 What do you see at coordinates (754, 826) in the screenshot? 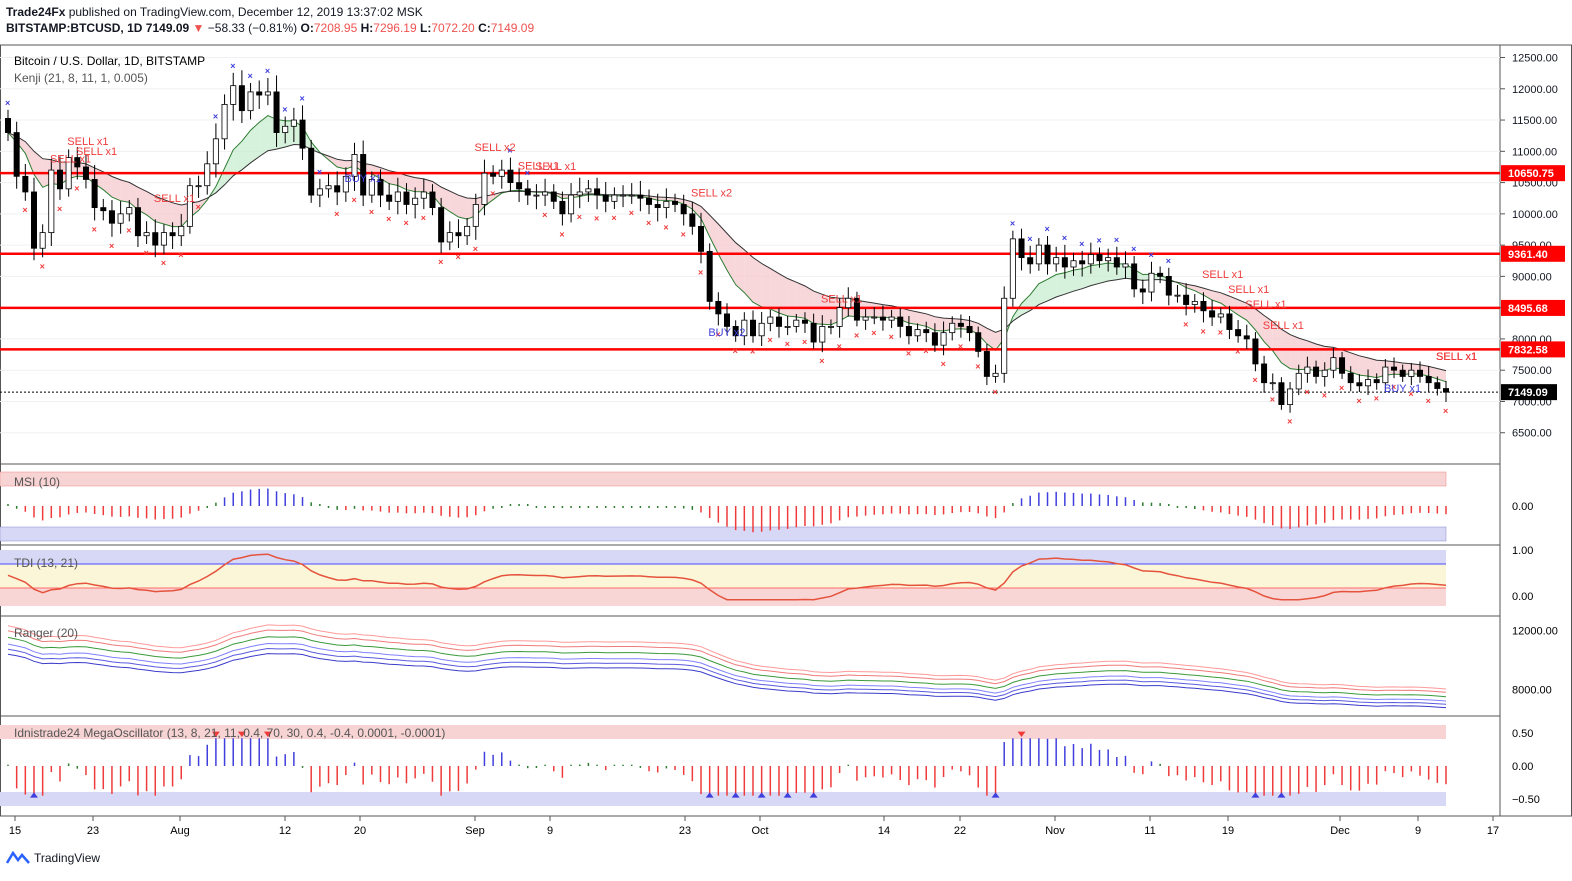
I see `time-axis: 15 23 Aug 12 20 Sep 9 23 Oct 14 22 Nov 11 19 Dec 9 17` at bounding box center [754, 826].